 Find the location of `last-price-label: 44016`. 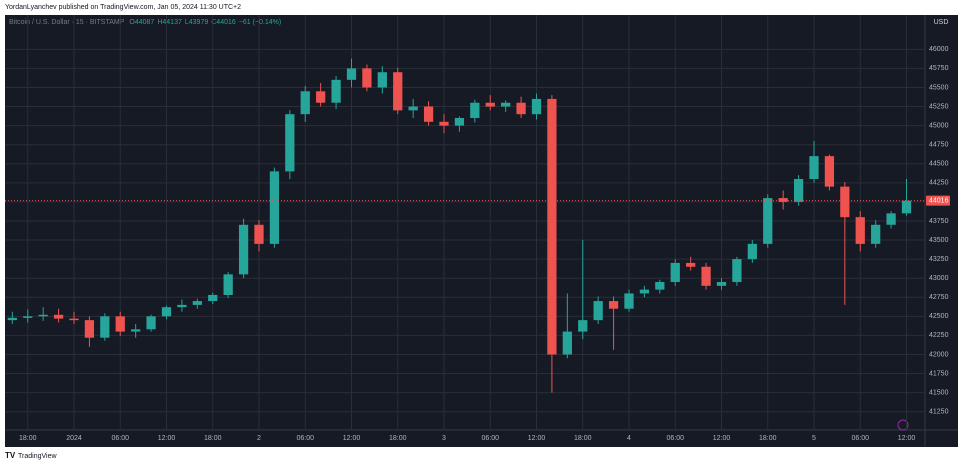

last-price-label: 44016 is located at coordinates (939, 201).